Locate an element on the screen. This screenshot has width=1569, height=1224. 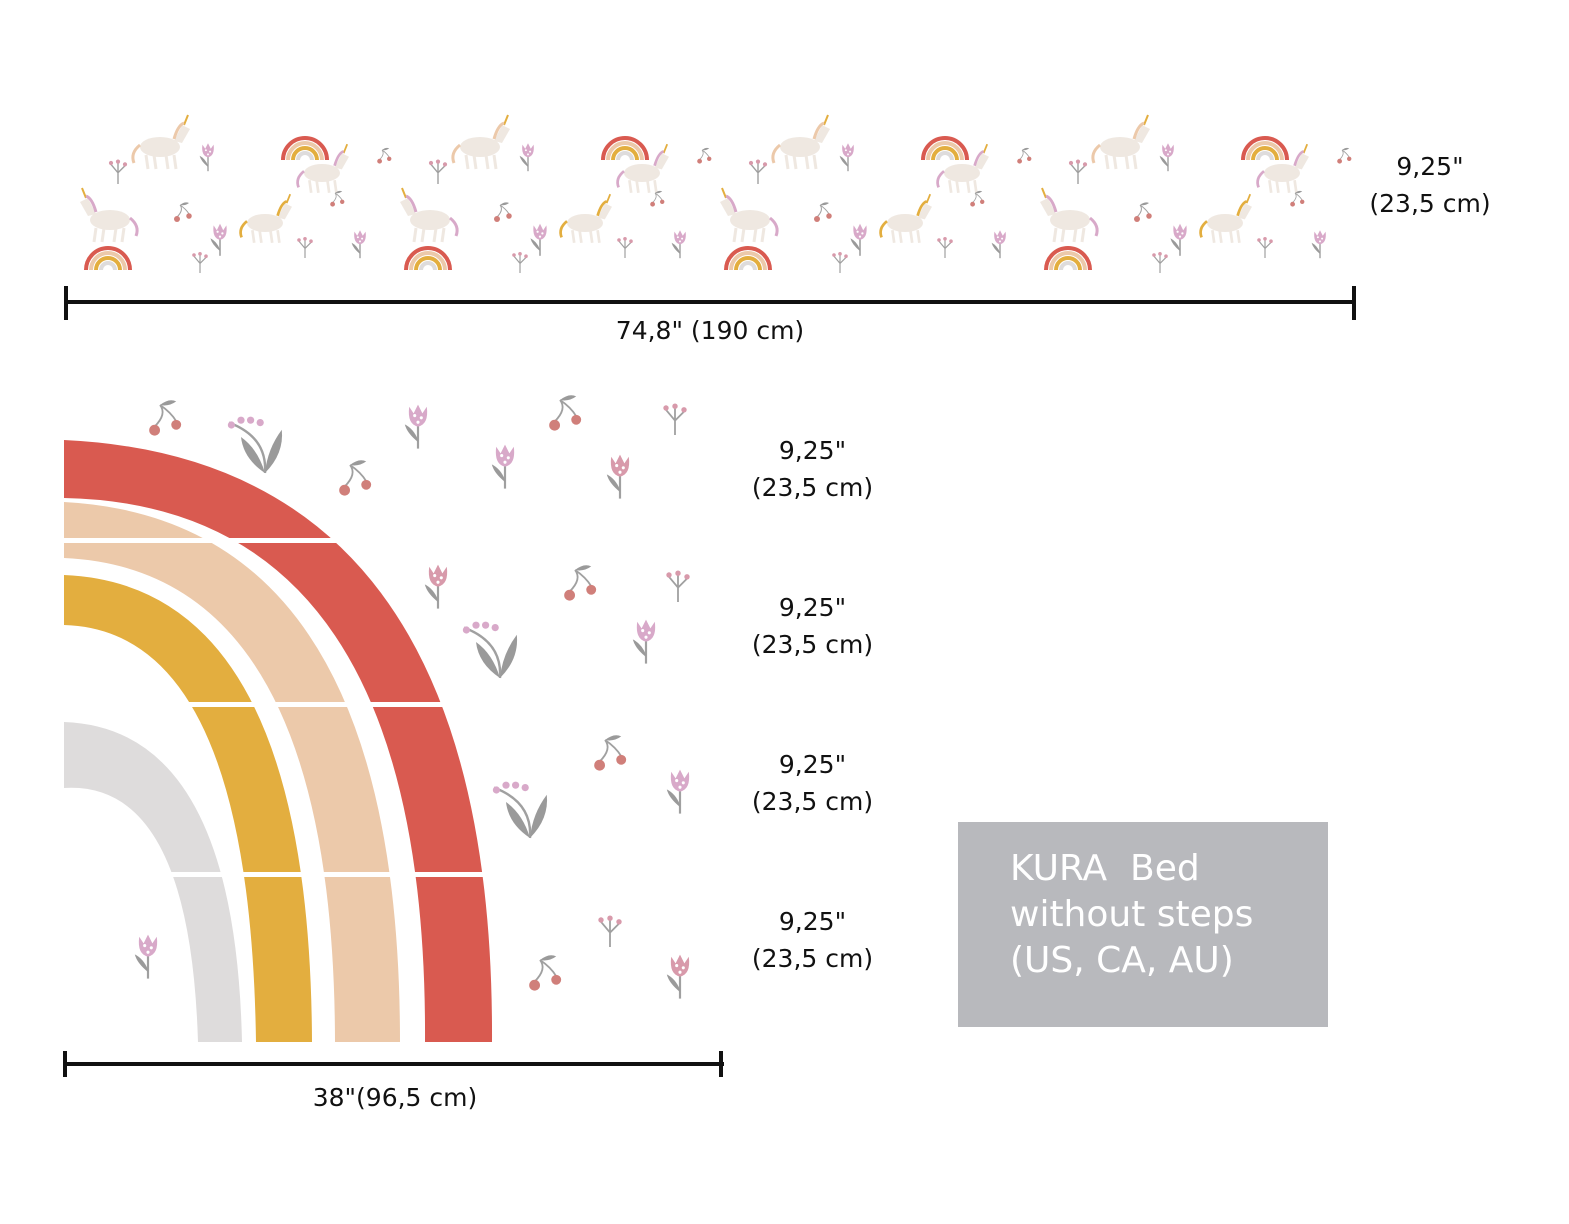
bed-variant-line: without steps is located at coordinates (1132, 914).